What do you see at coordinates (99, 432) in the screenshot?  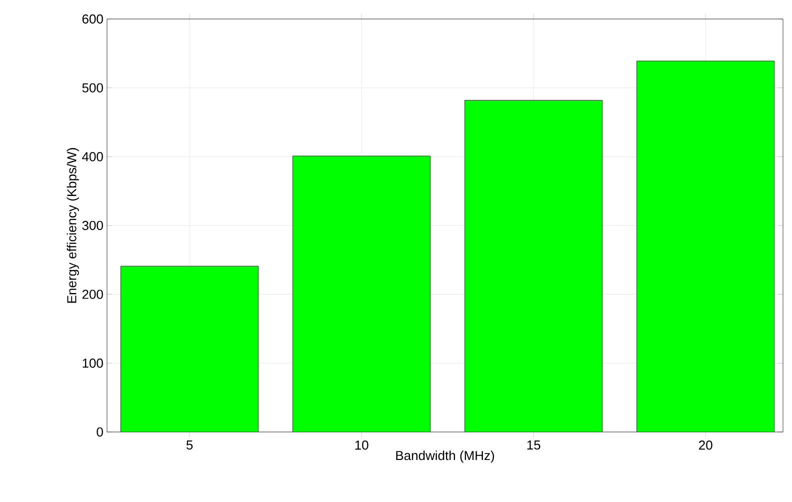 I see `y-tick-label: 0` at bounding box center [99, 432].